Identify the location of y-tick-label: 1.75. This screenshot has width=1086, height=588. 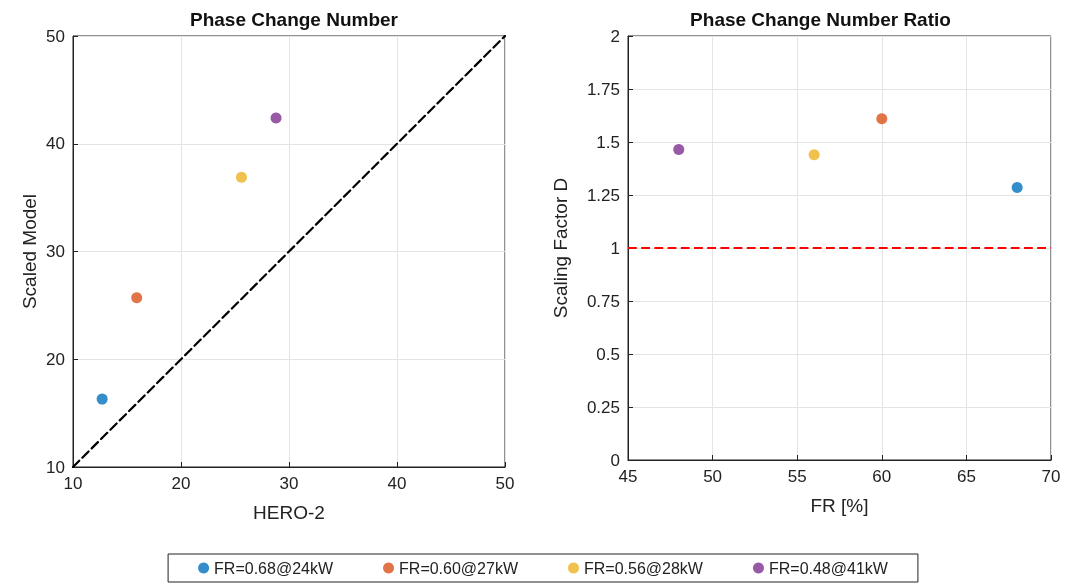
(603, 89).